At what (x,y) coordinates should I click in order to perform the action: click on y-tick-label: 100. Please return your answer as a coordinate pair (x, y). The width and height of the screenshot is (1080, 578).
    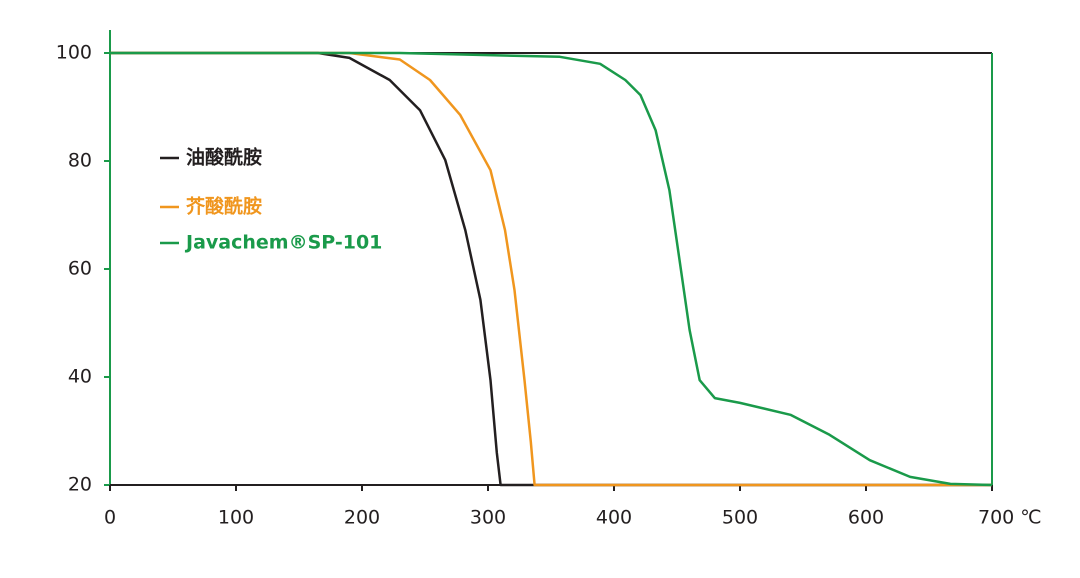
    Looking at the image, I should click on (74, 53).